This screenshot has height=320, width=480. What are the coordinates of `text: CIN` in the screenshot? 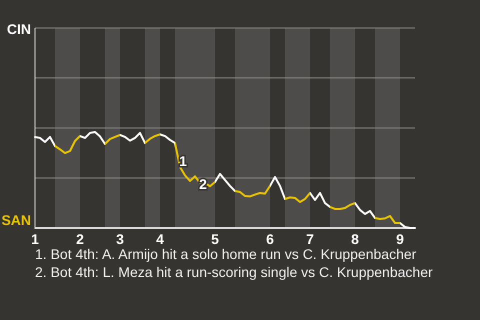 It's located at (18, 29).